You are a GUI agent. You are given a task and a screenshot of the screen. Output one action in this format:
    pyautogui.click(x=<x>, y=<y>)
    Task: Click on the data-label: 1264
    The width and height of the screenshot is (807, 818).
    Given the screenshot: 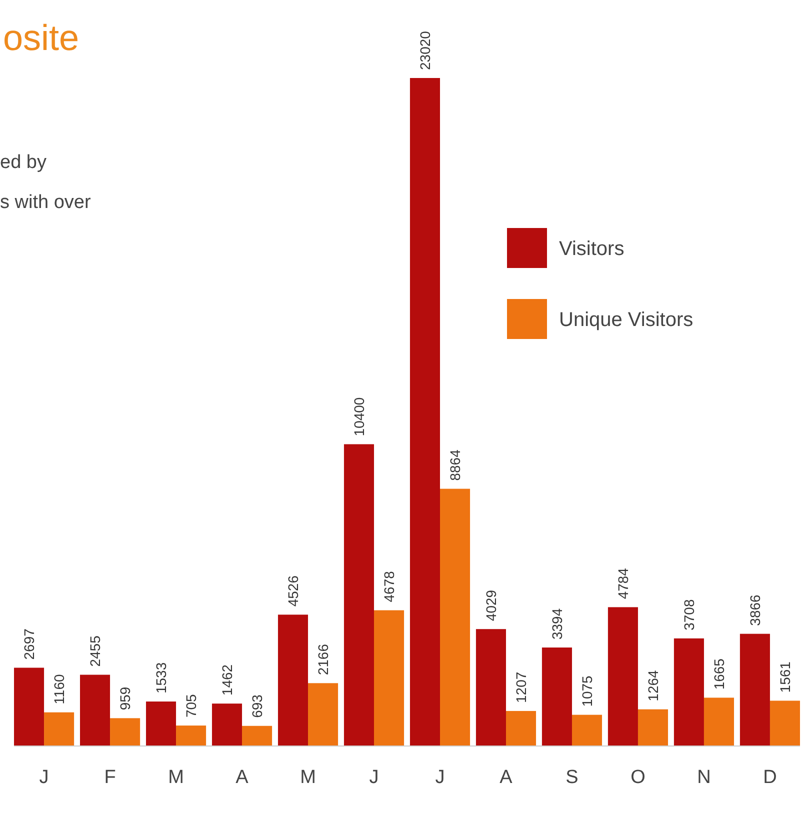 What is the action you would take?
    pyautogui.click(x=652, y=686)
    